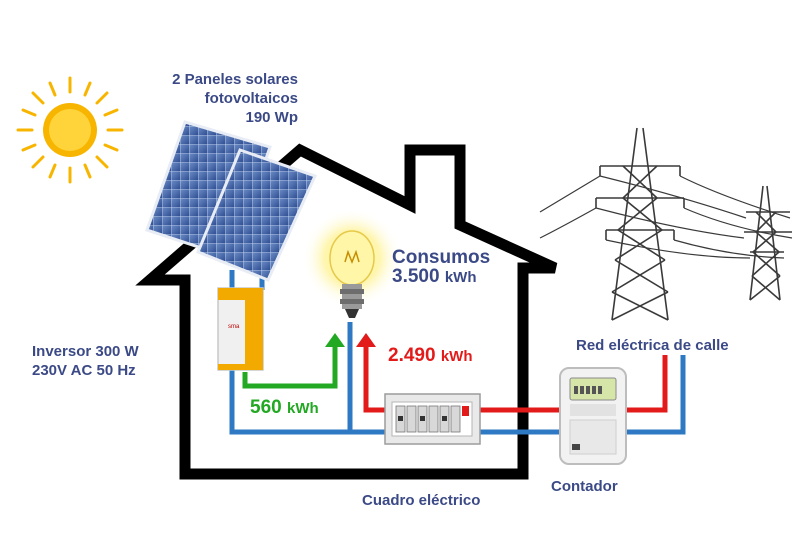  I want to click on inverter-label-line2: 230V AC 50 Hz, so click(84, 370).